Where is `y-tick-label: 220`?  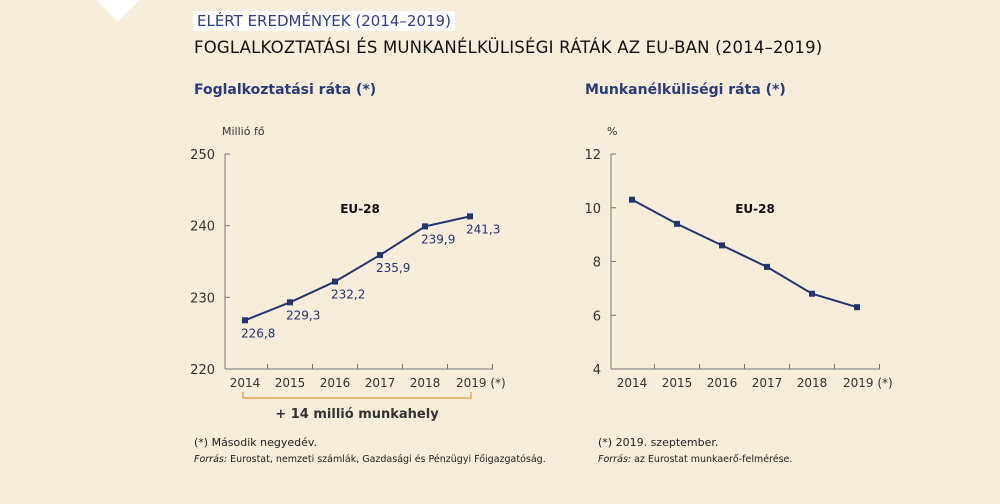 y-tick-label: 220 is located at coordinates (202, 370).